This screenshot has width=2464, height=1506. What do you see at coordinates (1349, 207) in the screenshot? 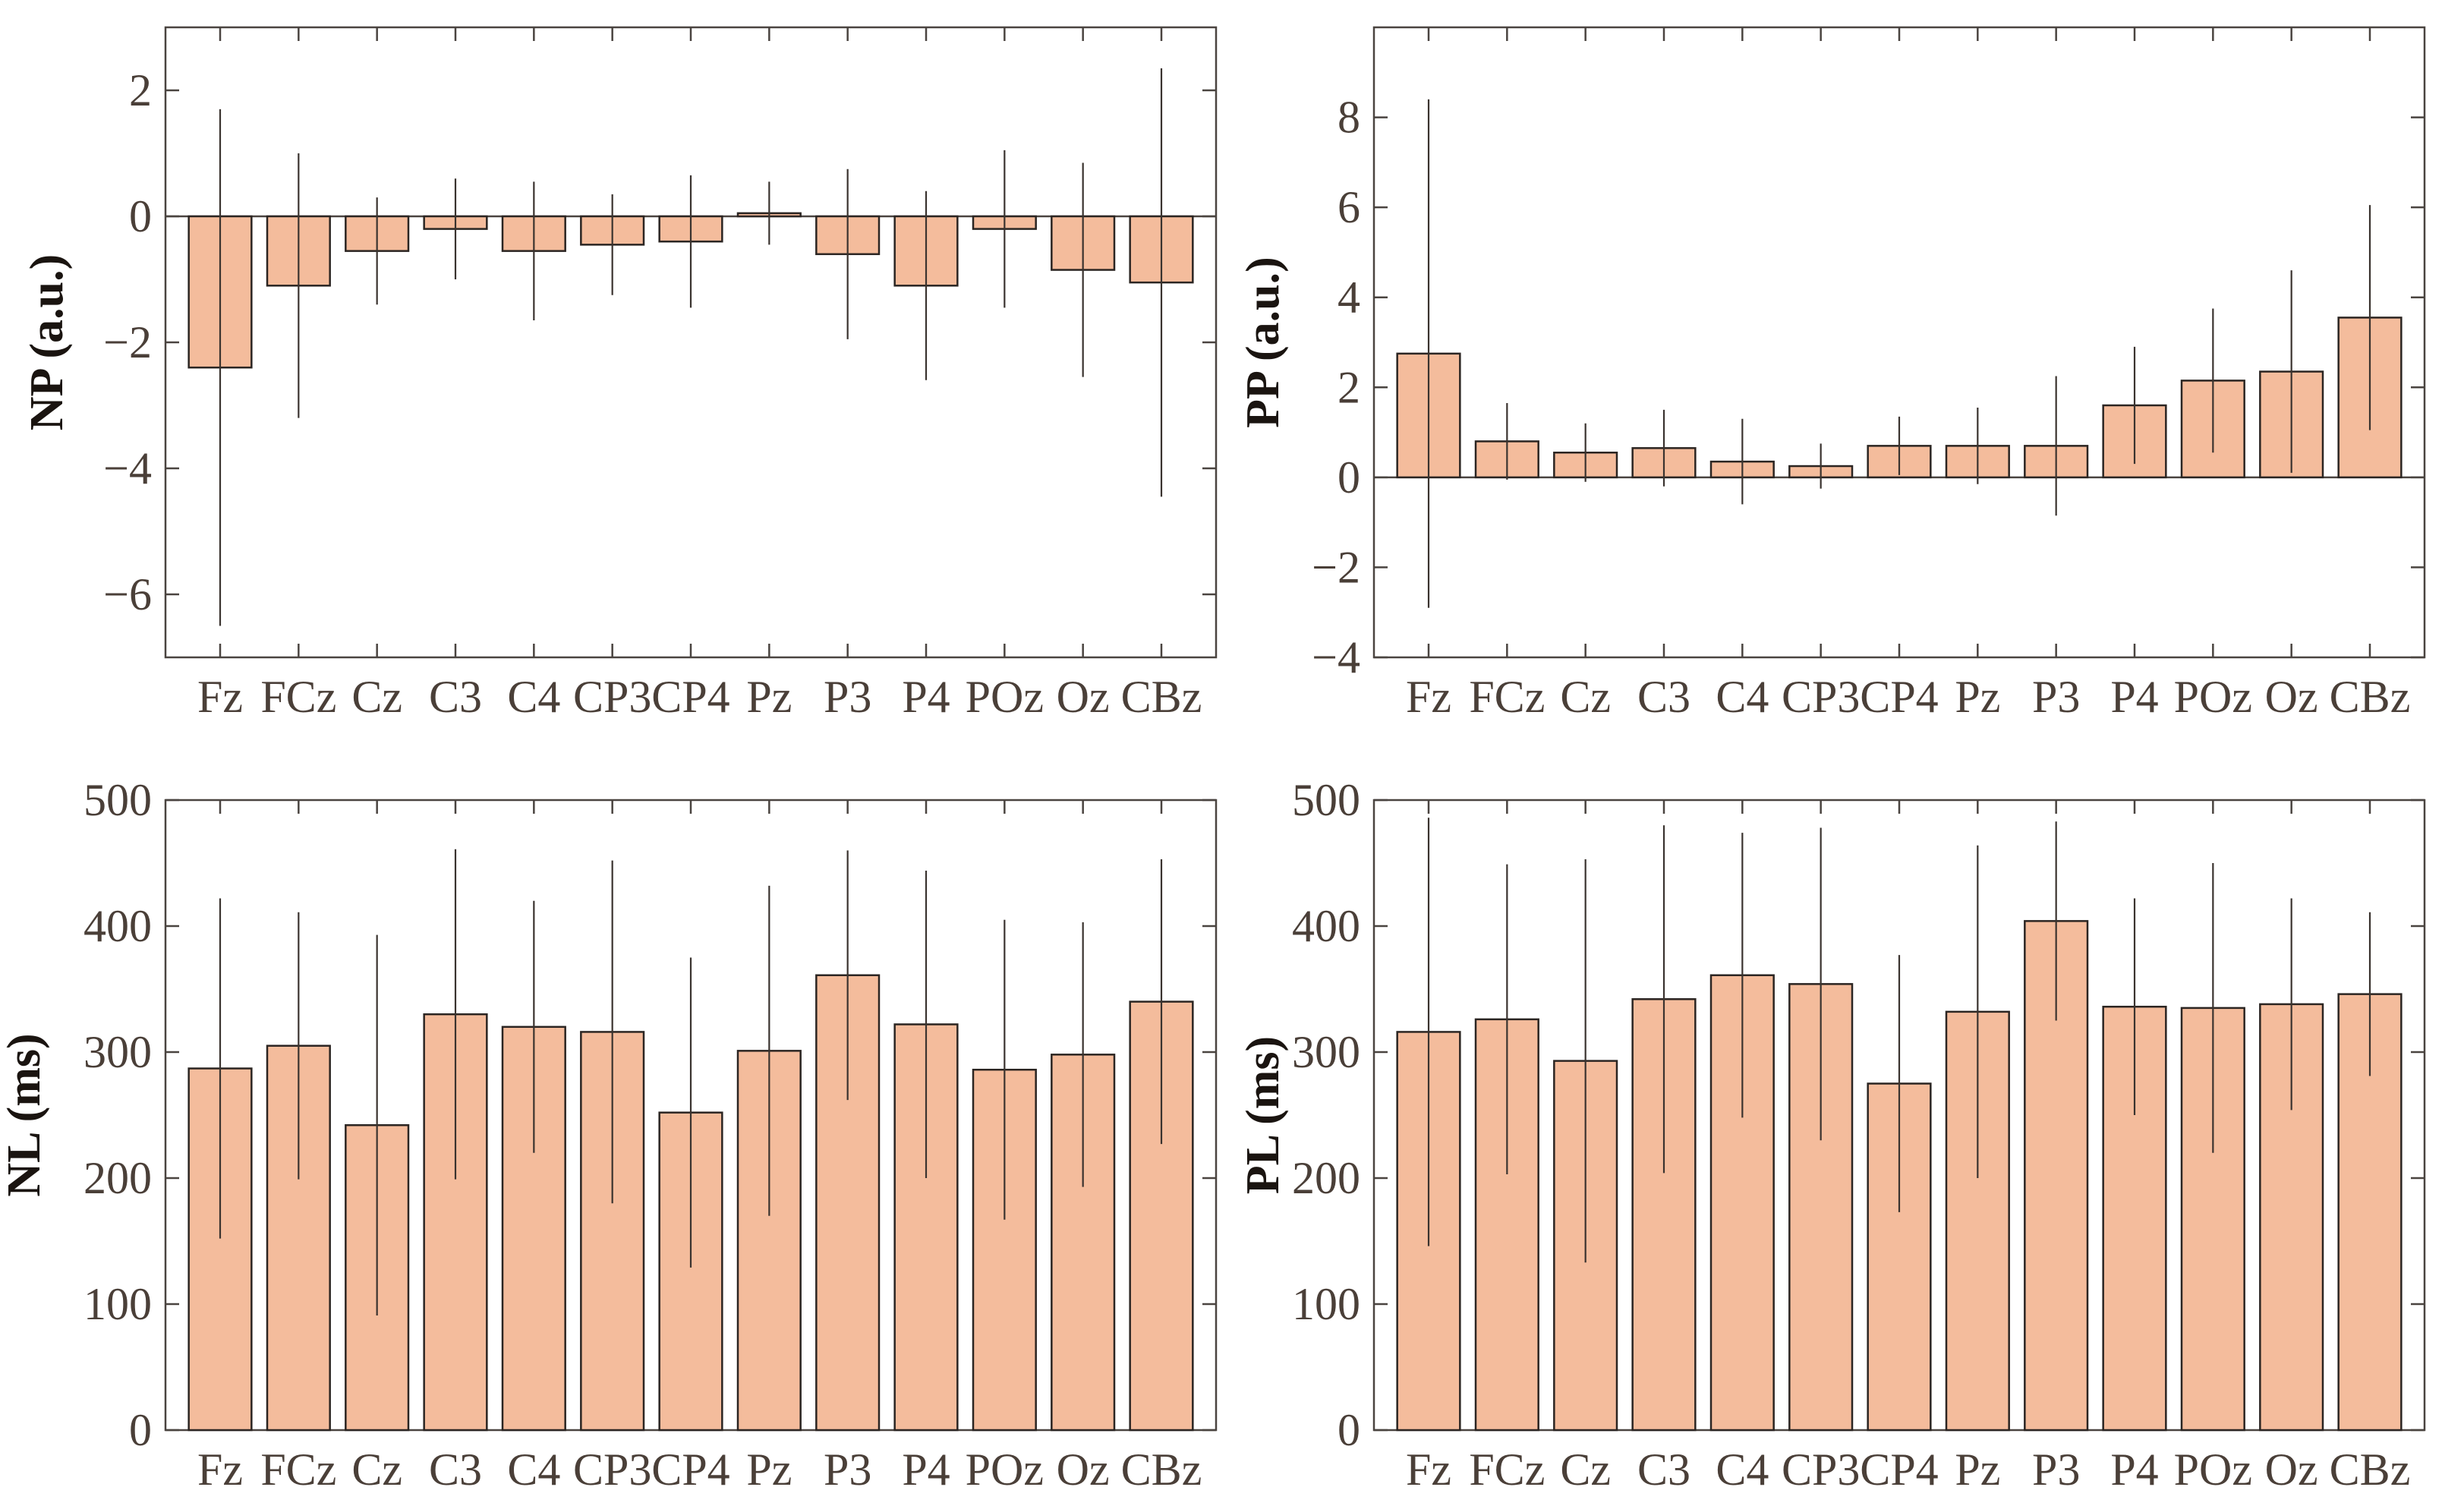
I see `pp-y-tick-label: 6` at bounding box center [1349, 207].